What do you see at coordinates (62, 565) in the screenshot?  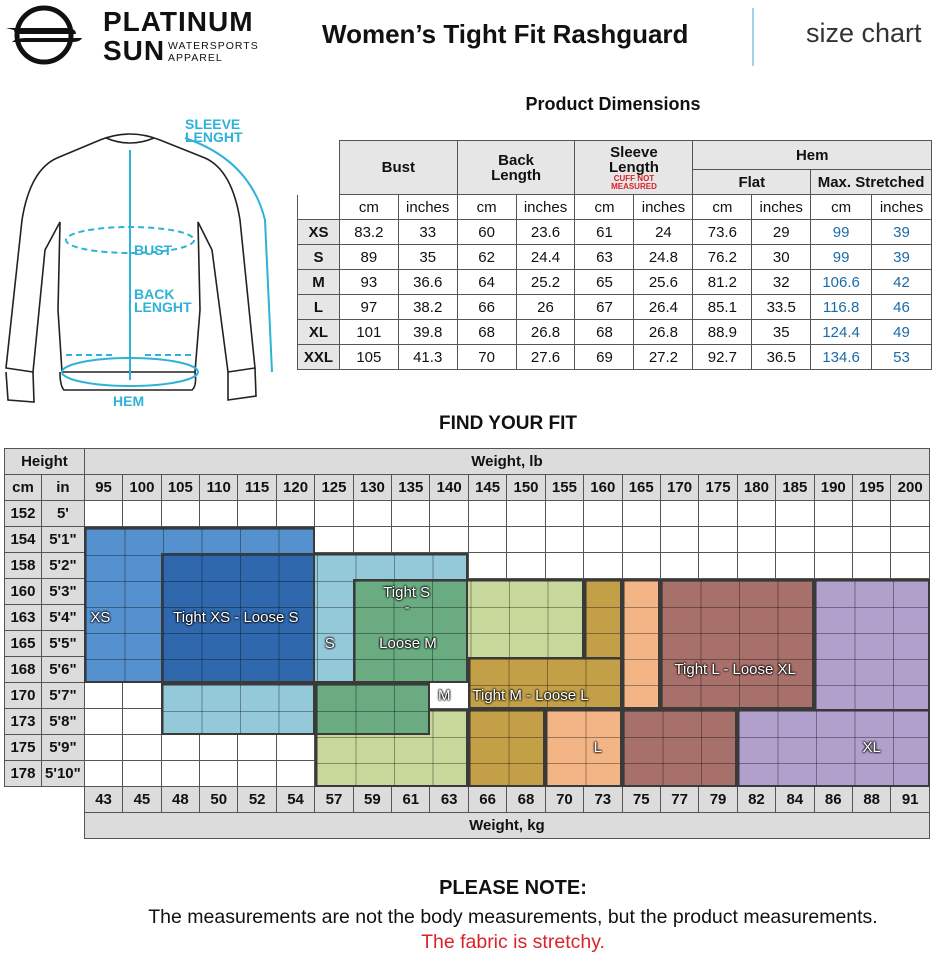 I see `height-in-cell: 5'2"` at bounding box center [62, 565].